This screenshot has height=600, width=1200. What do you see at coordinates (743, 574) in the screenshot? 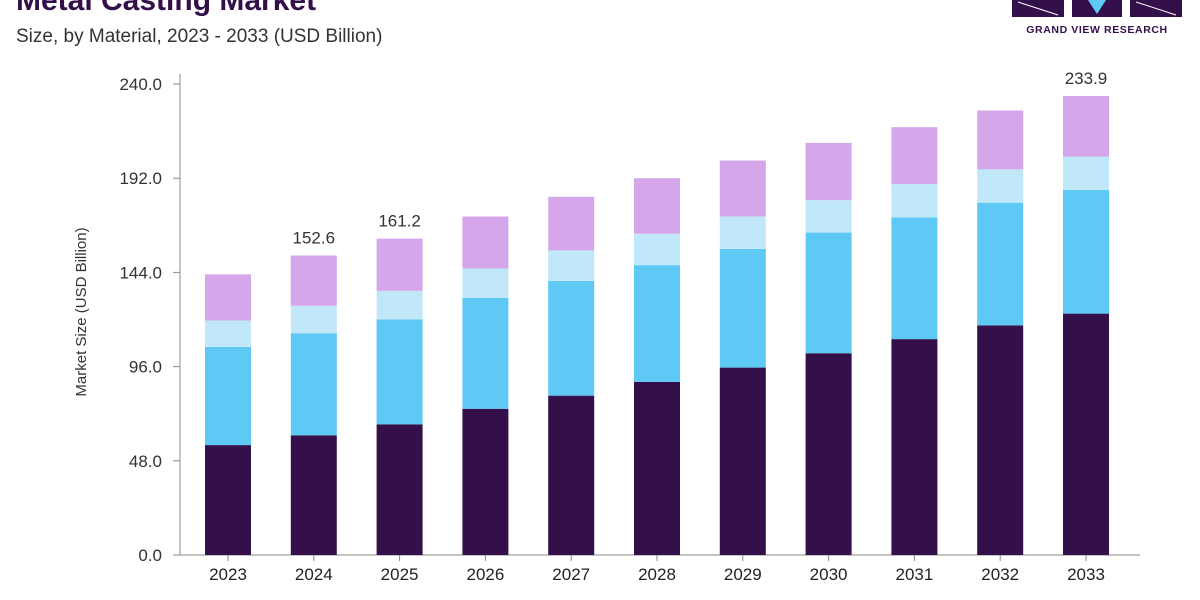
I see `x-tick-label: 2029` at bounding box center [743, 574].